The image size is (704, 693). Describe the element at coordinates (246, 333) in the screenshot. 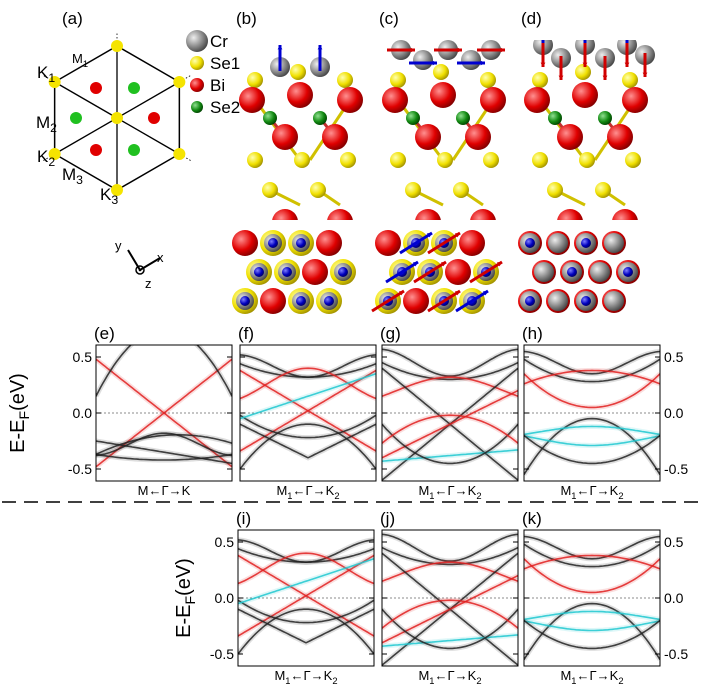

I see `label: (f)` at that location.